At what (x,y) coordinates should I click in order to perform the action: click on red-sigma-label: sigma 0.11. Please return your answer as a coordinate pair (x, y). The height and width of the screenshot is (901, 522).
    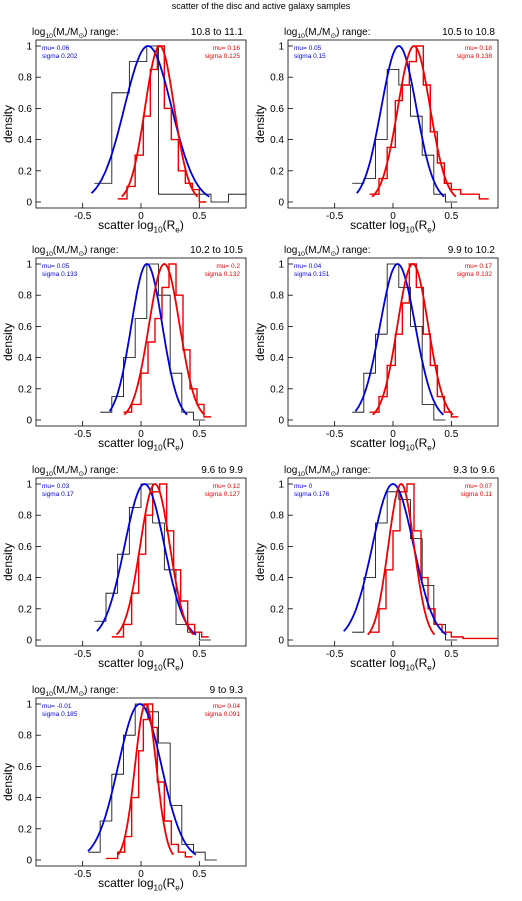
    Looking at the image, I should click on (477, 494).